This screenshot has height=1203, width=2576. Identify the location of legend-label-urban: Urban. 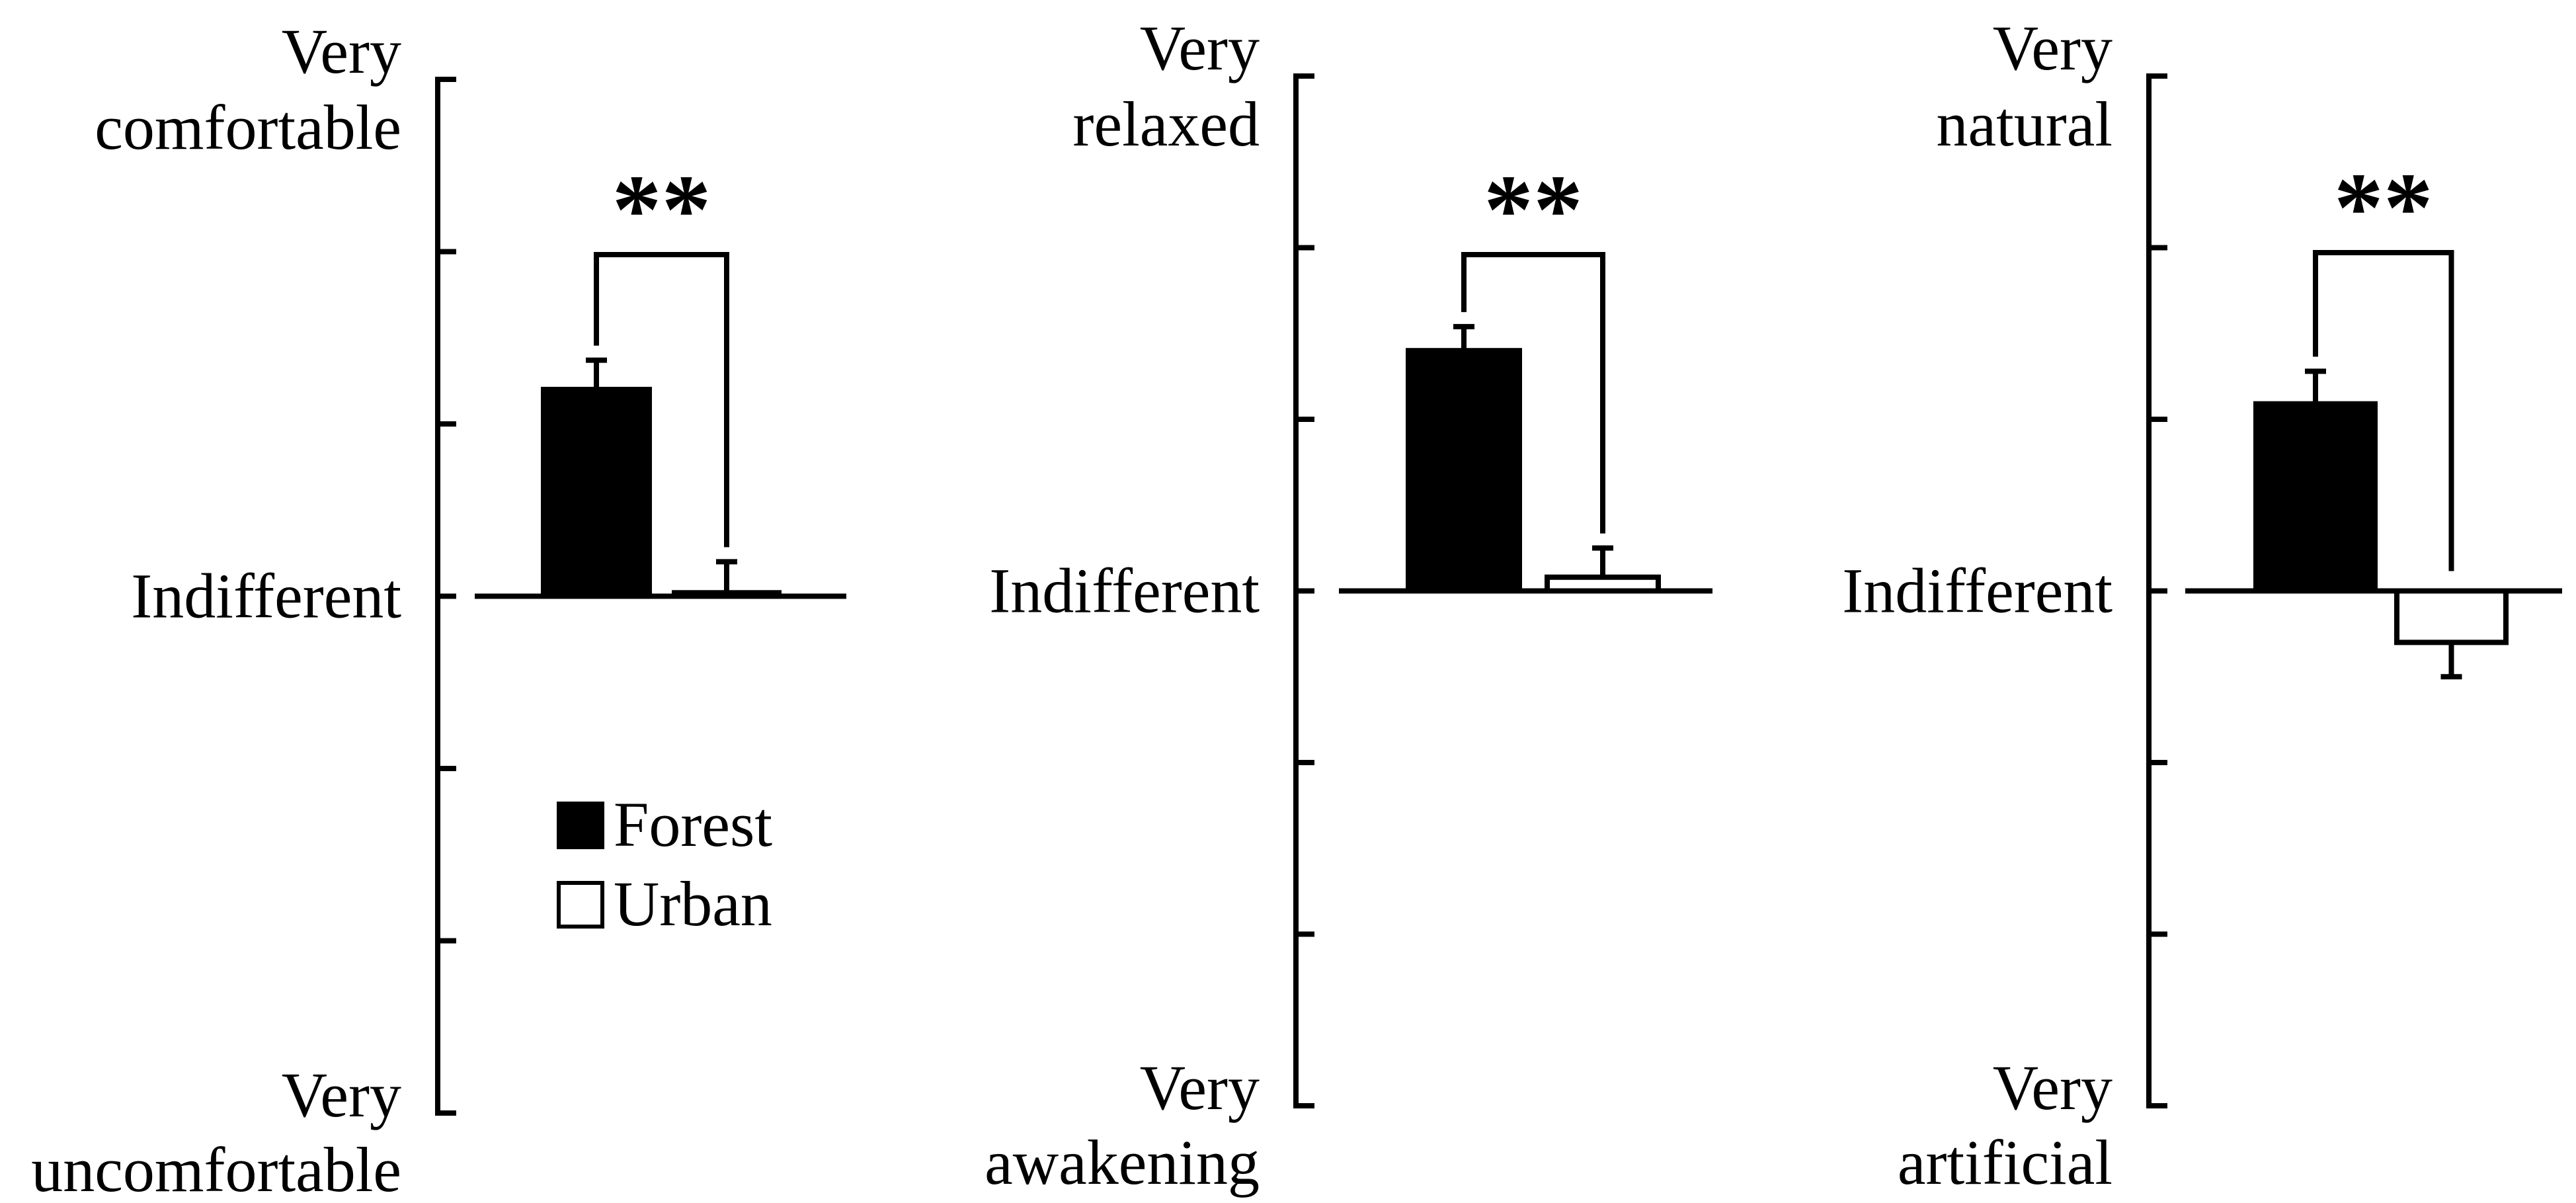
(693, 903).